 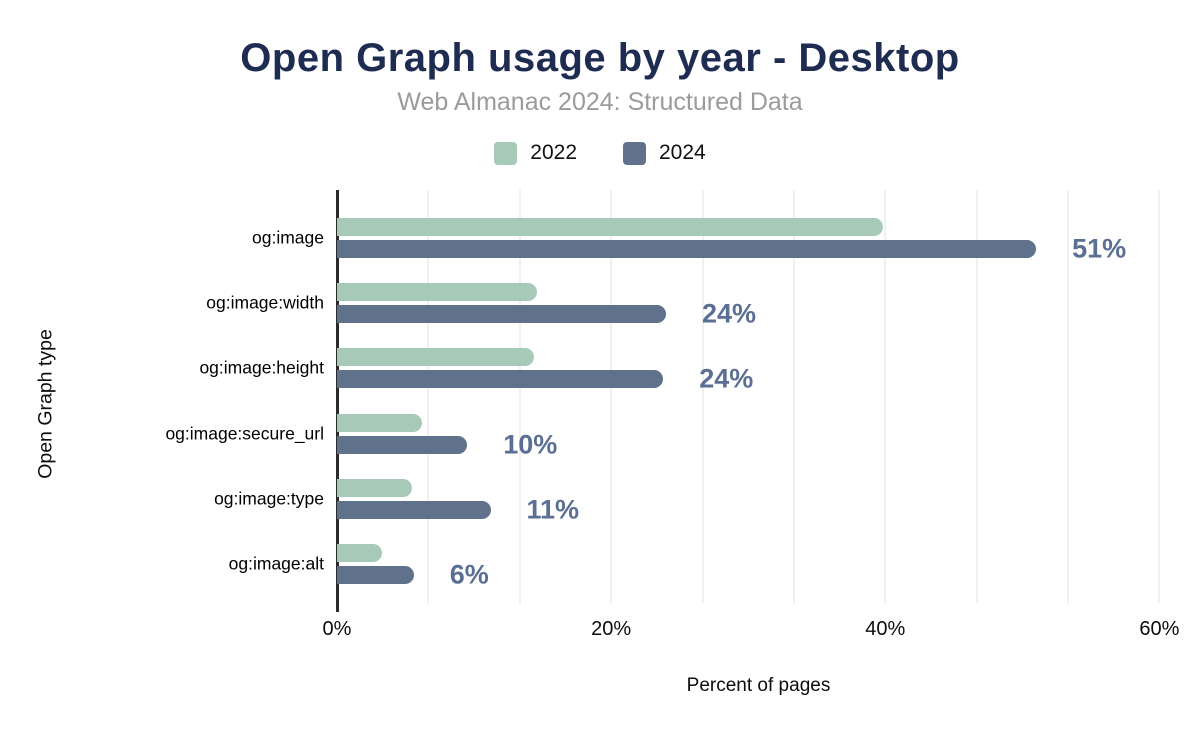 I want to click on bar-2024: 6%, so click(x=413, y=575).